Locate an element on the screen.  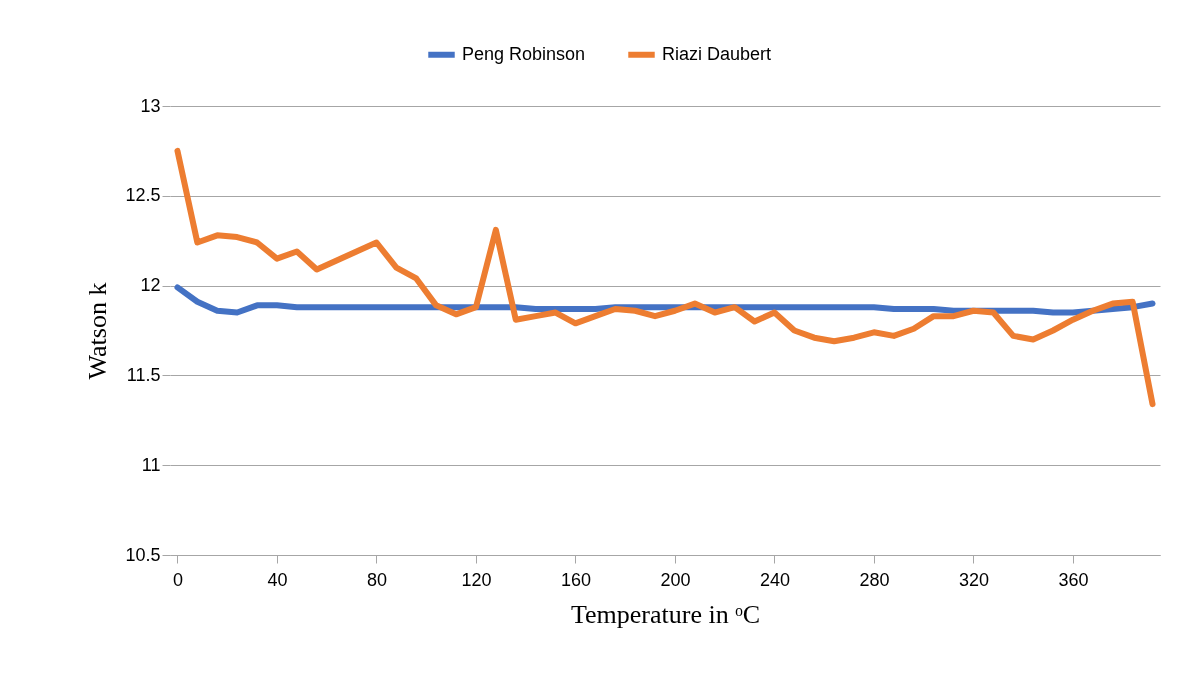
x-tick-label: 120 is located at coordinates (476, 579).